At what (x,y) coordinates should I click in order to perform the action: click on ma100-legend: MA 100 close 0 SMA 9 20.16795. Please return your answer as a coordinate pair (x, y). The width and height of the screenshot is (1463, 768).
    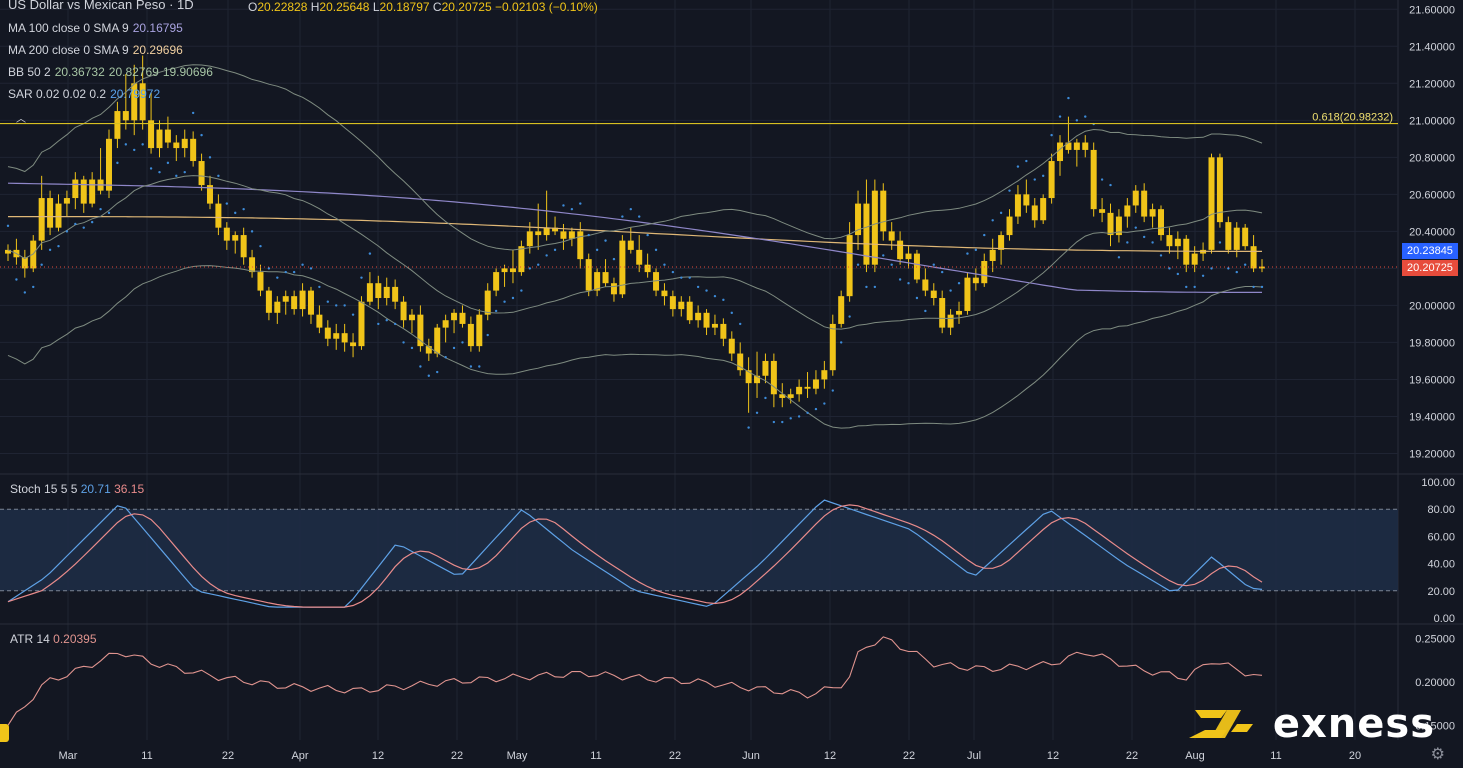
    Looking at the image, I should click on (95, 28).